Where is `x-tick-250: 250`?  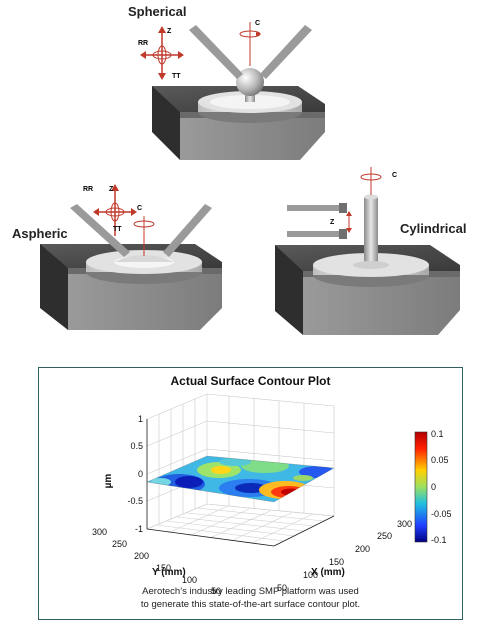 x-tick-250: 250 is located at coordinates (384, 536).